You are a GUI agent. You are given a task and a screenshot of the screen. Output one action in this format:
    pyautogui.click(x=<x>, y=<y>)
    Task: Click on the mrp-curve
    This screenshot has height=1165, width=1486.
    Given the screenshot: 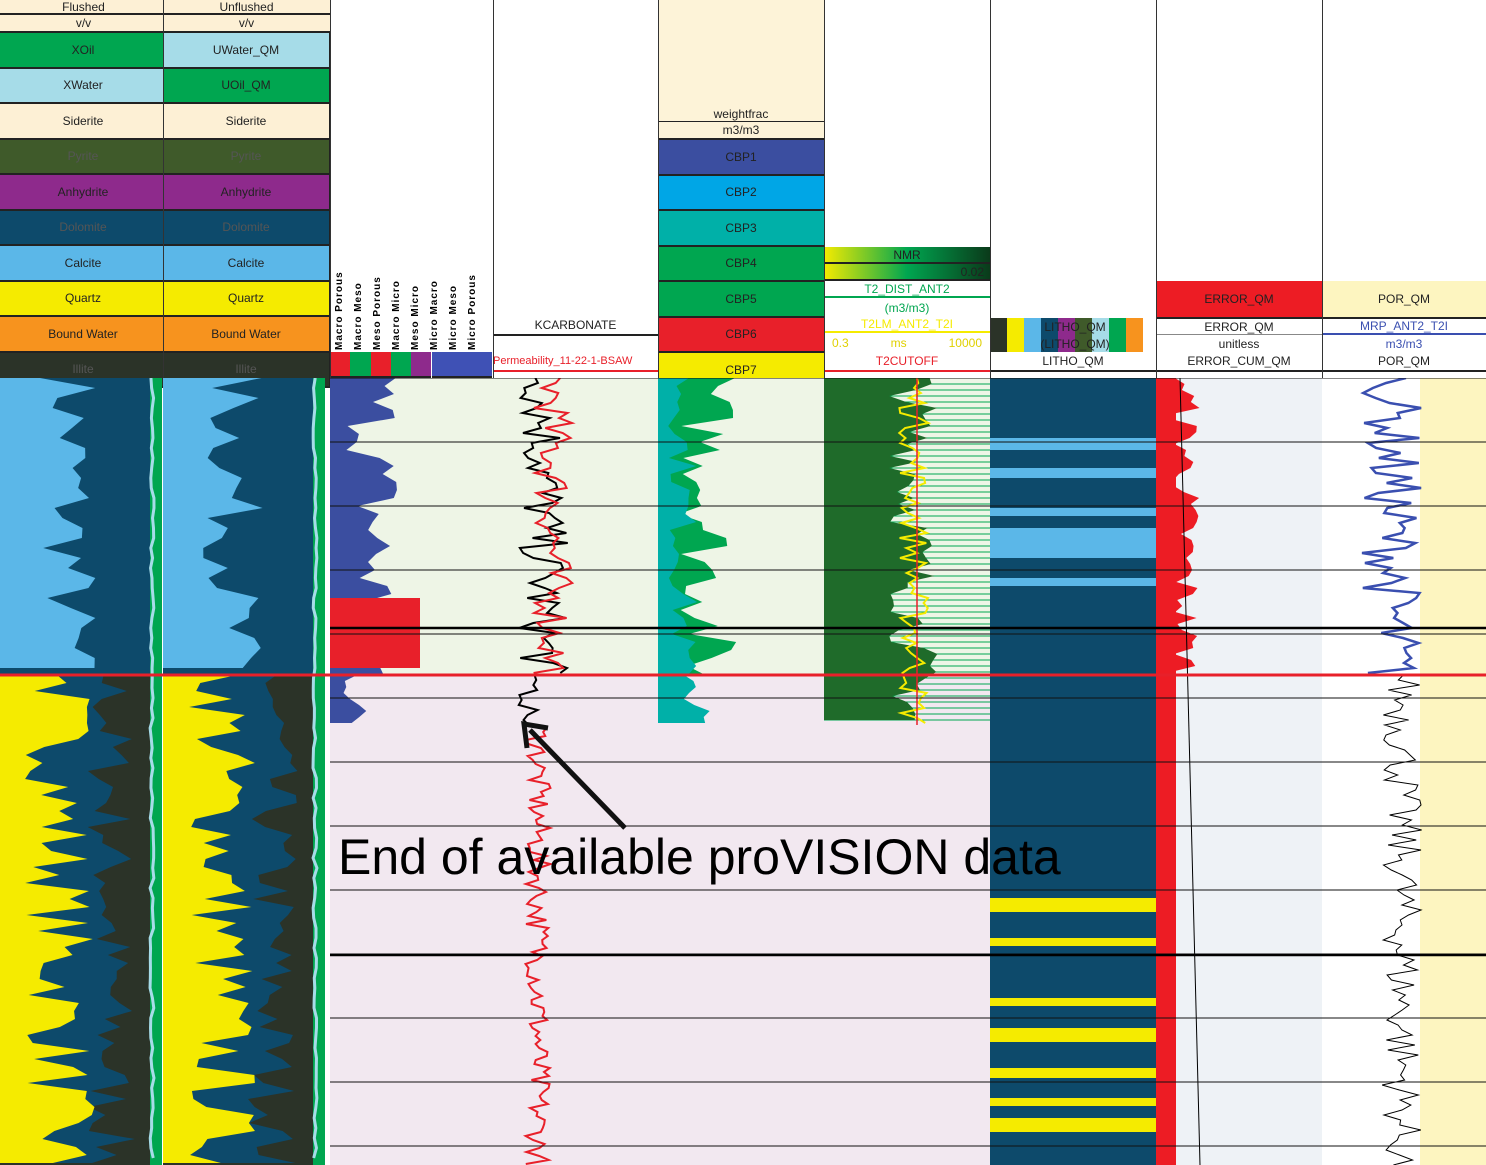 What is the action you would take?
    pyautogui.click(x=1391, y=526)
    